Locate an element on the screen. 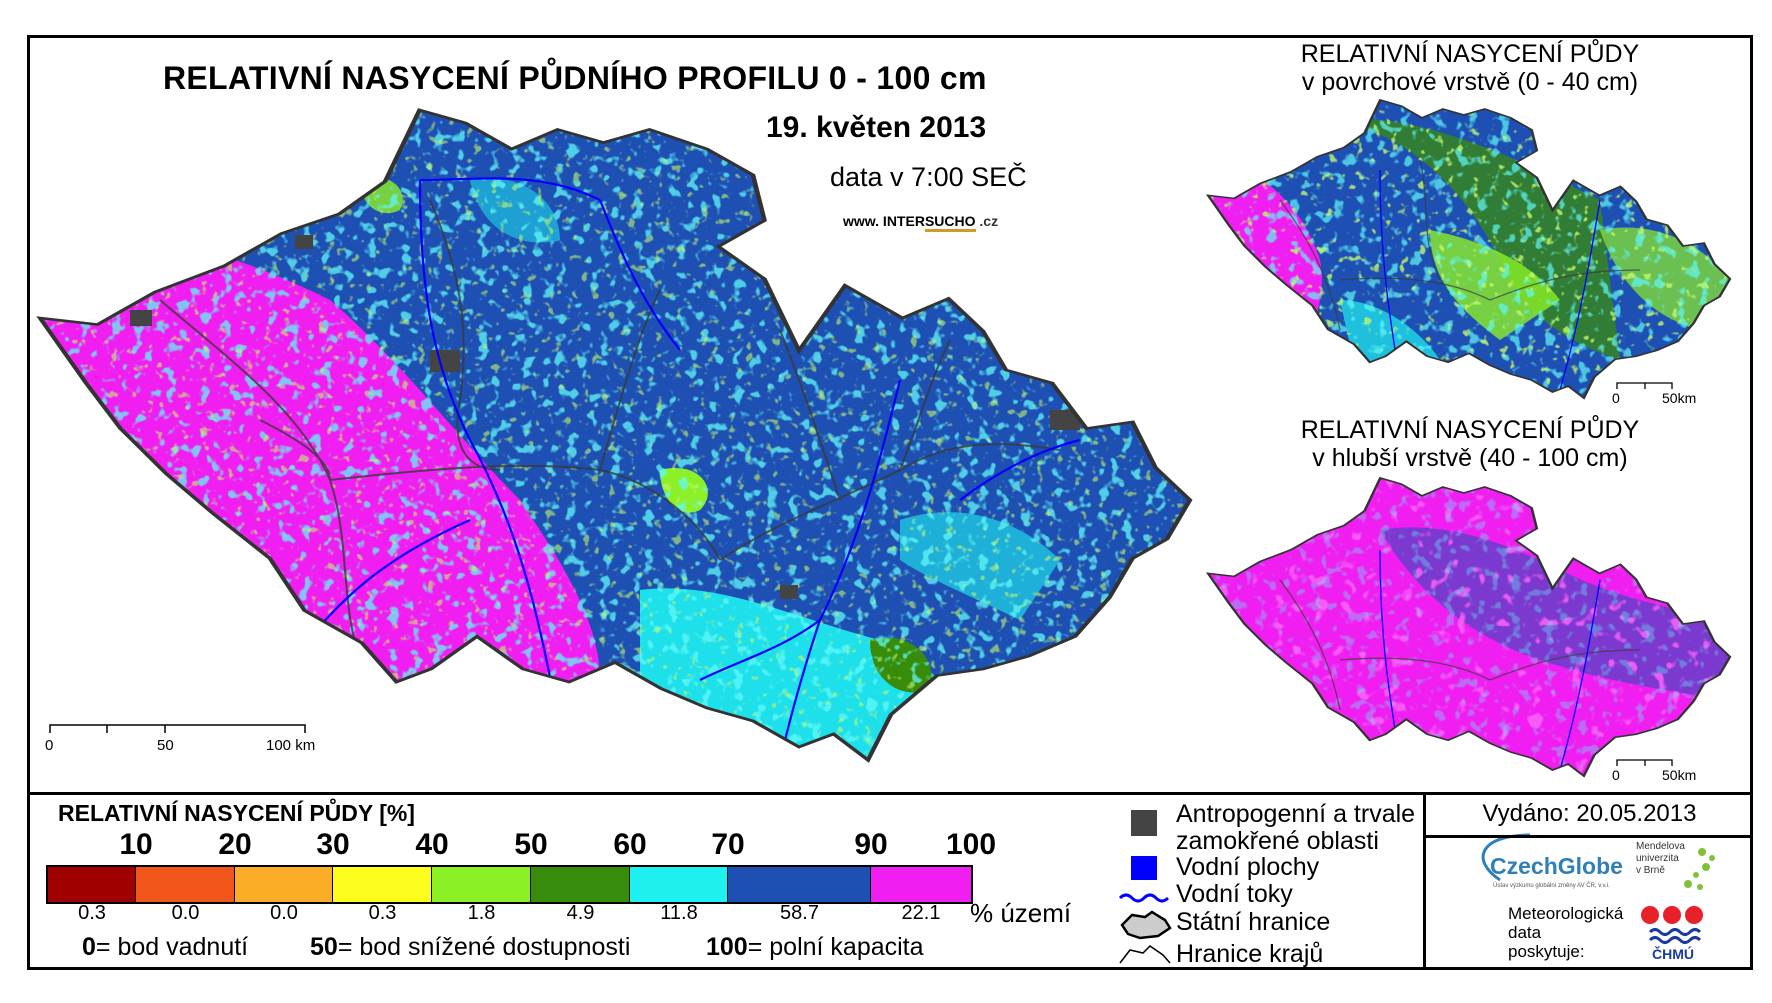 Image resolution: width=1772 pixels, height=1003 pixels. anthropogenic-swatch is located at coordinates (1144, 823).